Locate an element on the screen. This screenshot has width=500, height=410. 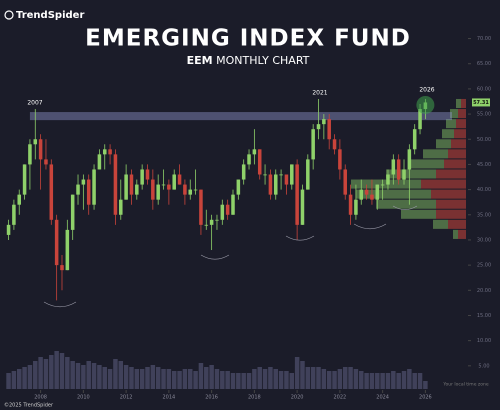
x-tick-label: 2008 is located at coordinates (40, 398).